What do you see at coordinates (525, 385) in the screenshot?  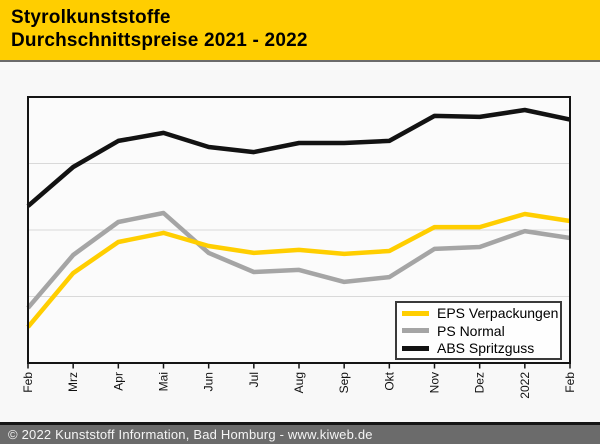 I see `x-tick-label: 2022` at bounding box center [525, 385].